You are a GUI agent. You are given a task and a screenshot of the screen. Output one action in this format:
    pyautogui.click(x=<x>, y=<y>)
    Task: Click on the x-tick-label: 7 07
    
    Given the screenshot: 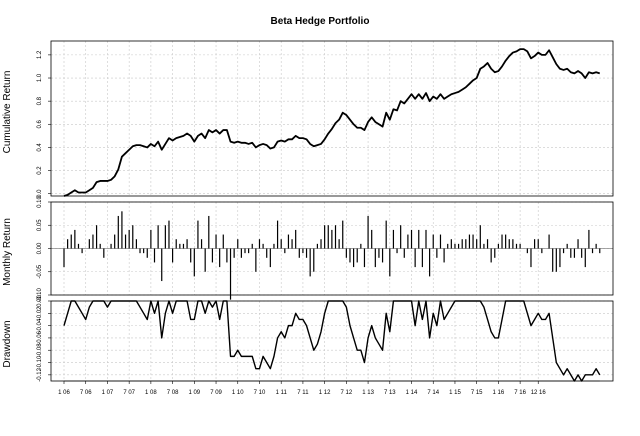 What is the action you would take?
    pyautogui.click(x=129, y=393)
    